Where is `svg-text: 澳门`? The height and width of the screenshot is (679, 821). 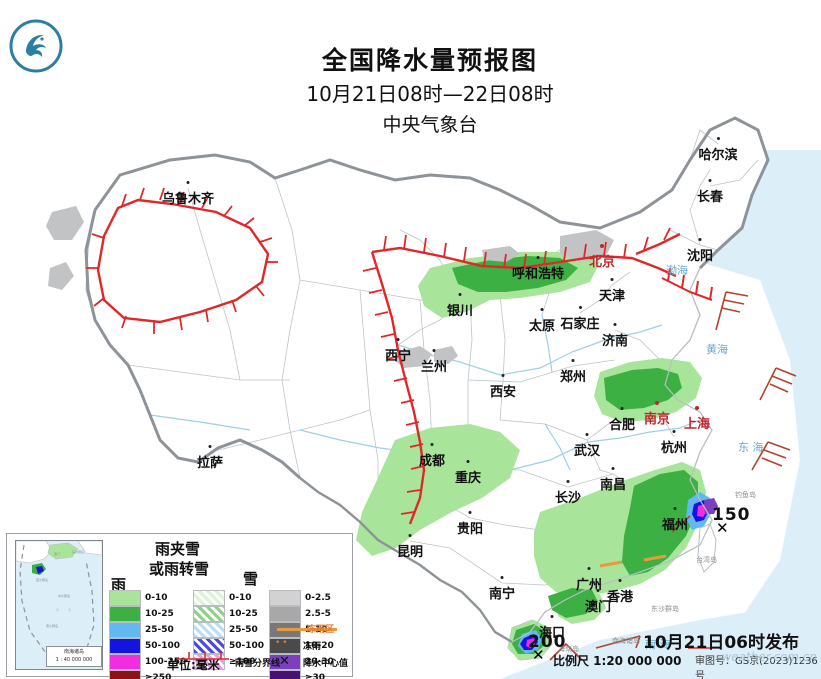
svg-text: 澳门 is located at coordinates (57, 553).